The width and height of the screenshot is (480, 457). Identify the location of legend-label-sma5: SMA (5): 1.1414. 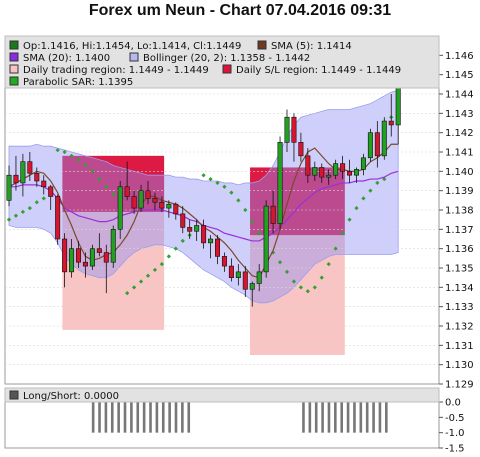
(311, 46).